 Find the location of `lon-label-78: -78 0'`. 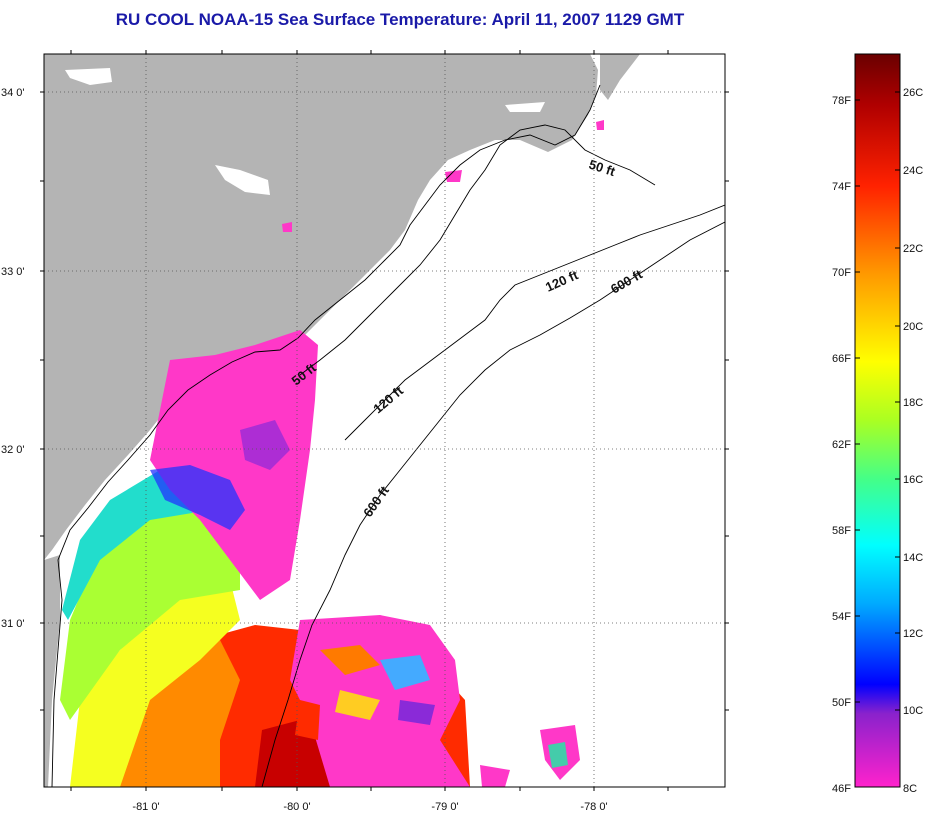

lon-label-78: -78 0' is located at coordinates (593, 807).